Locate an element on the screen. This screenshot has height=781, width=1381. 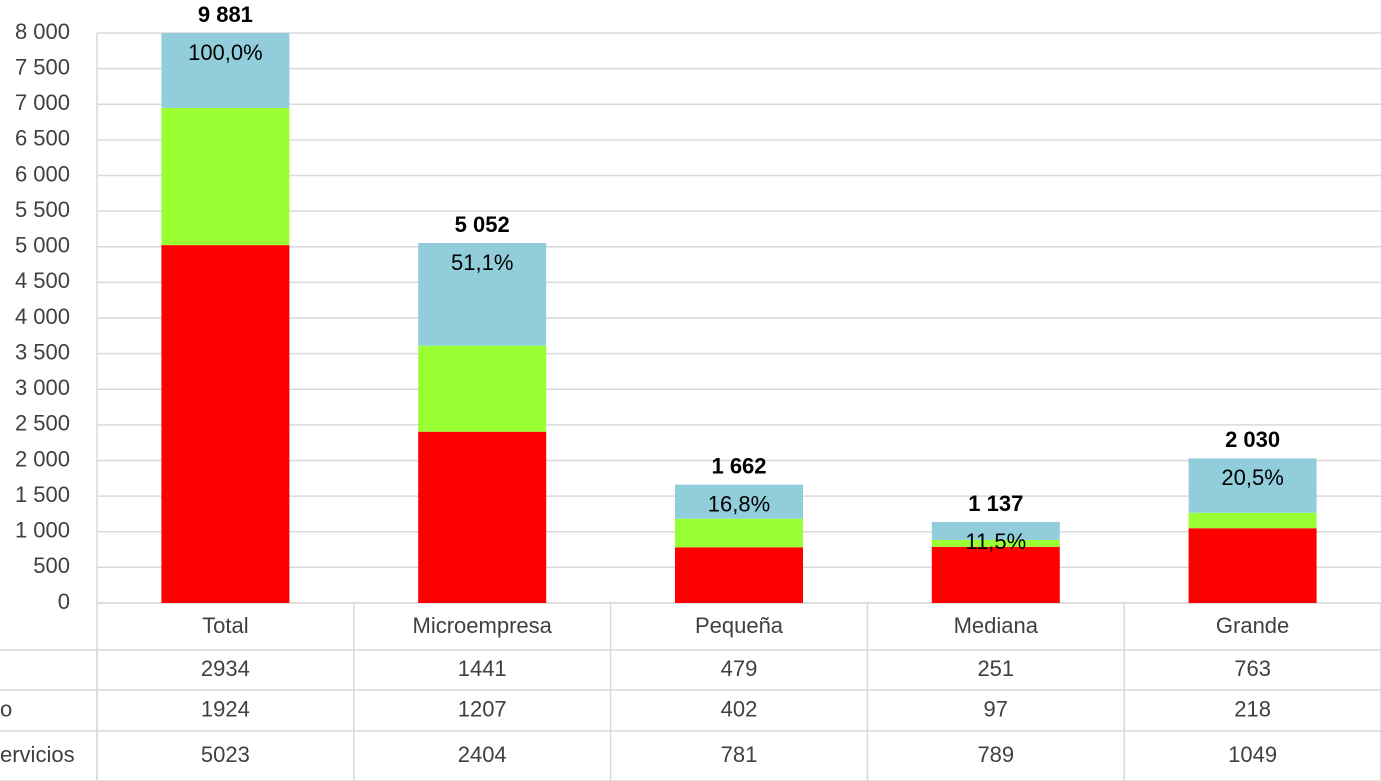
y-tick-label: 2 500 is located at coordinates (42, 423).